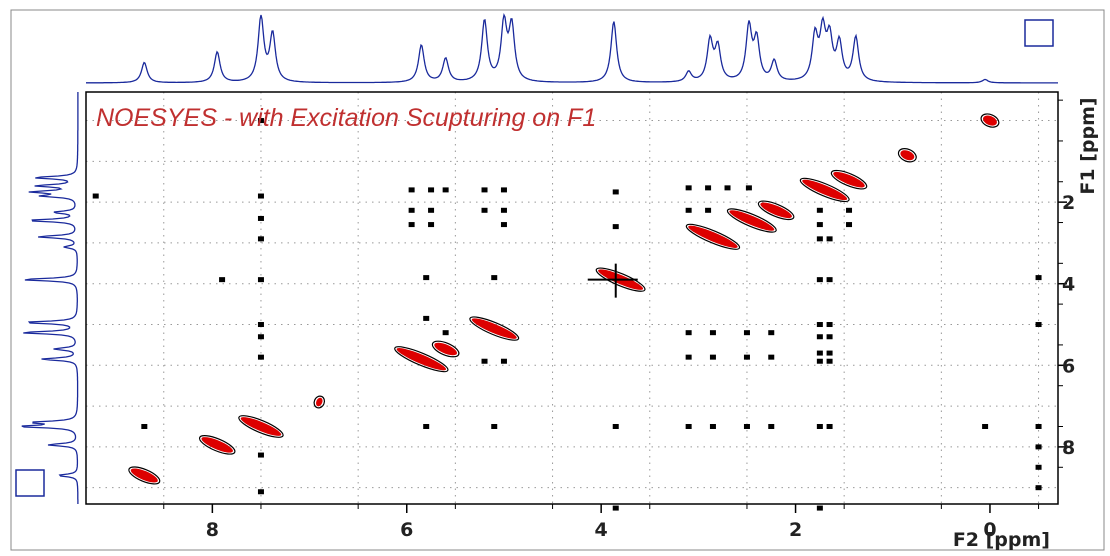  What do you see at coordinates (50, 298) in the screenshot?
I see `f1-projection-trace` at bounding box center [50, 298].